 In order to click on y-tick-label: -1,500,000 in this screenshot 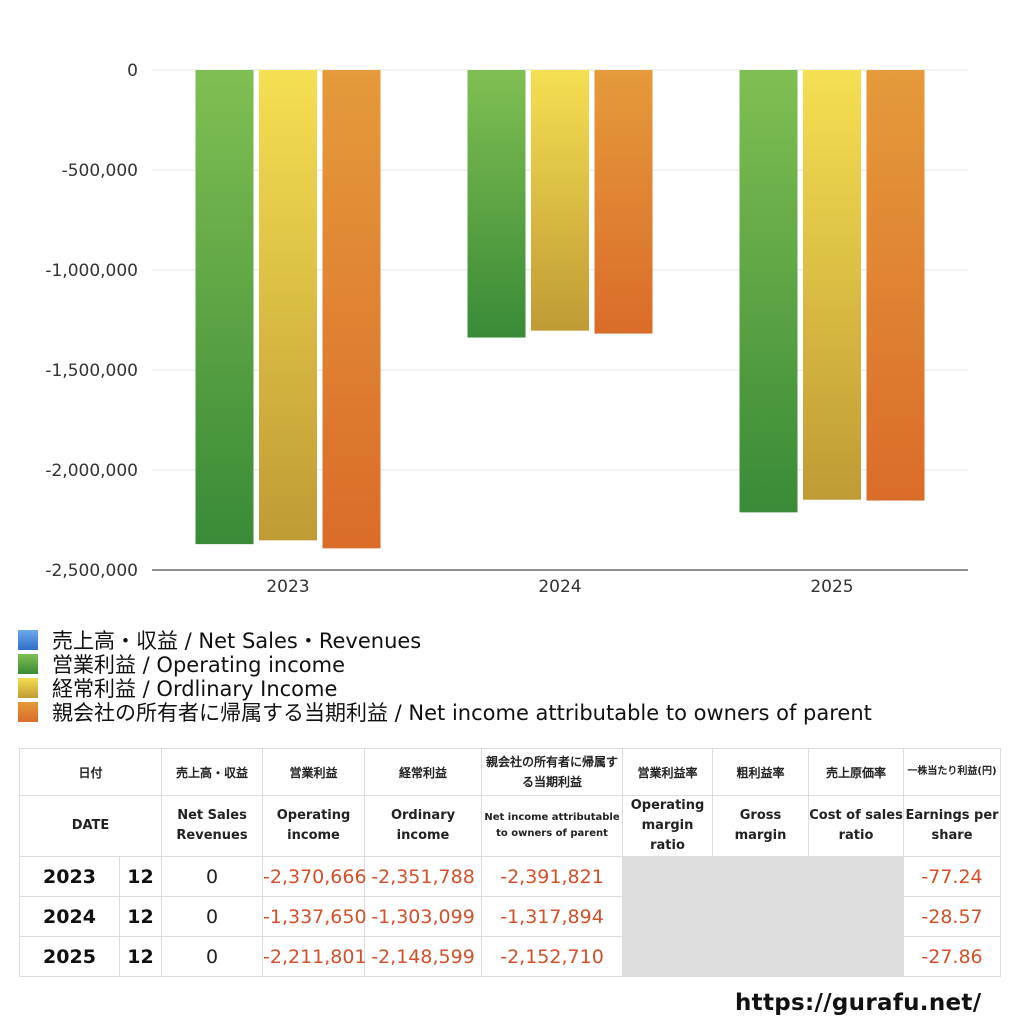, I will do `click(91, 371)`.